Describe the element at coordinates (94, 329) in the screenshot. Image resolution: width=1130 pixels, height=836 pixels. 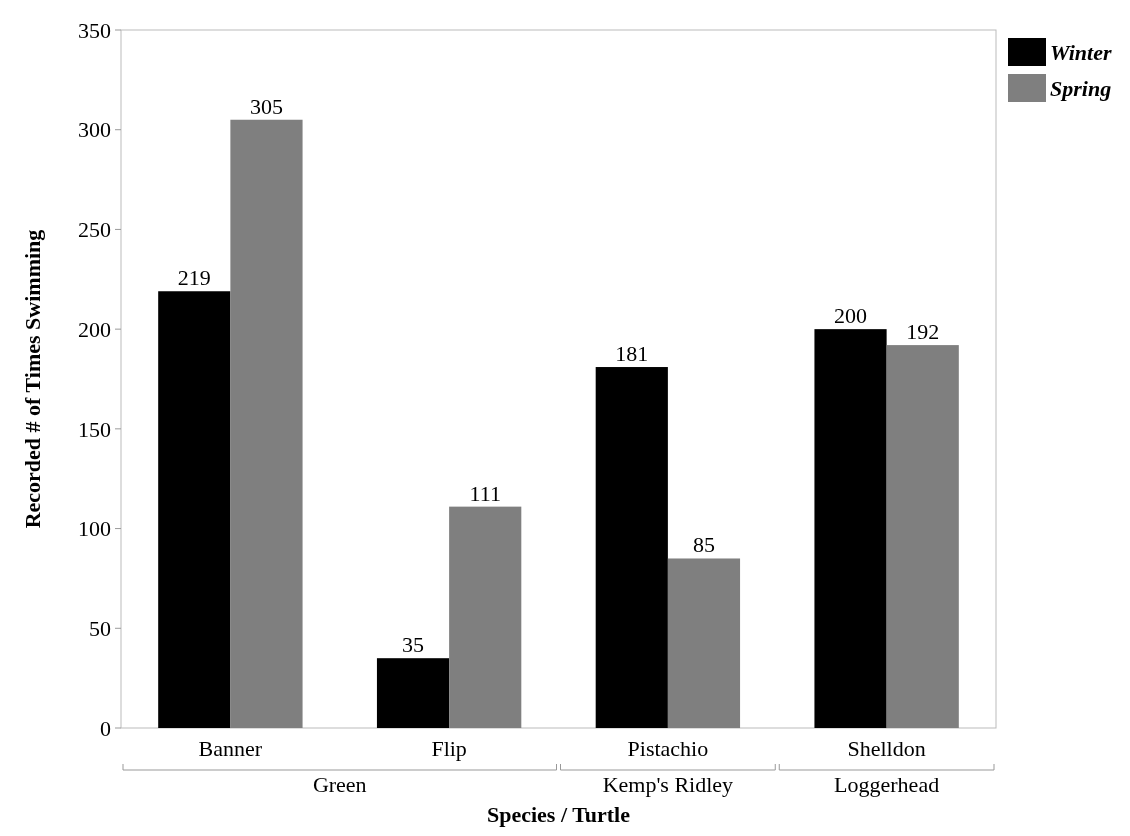
I see `y-tick-label: 200` at that location.